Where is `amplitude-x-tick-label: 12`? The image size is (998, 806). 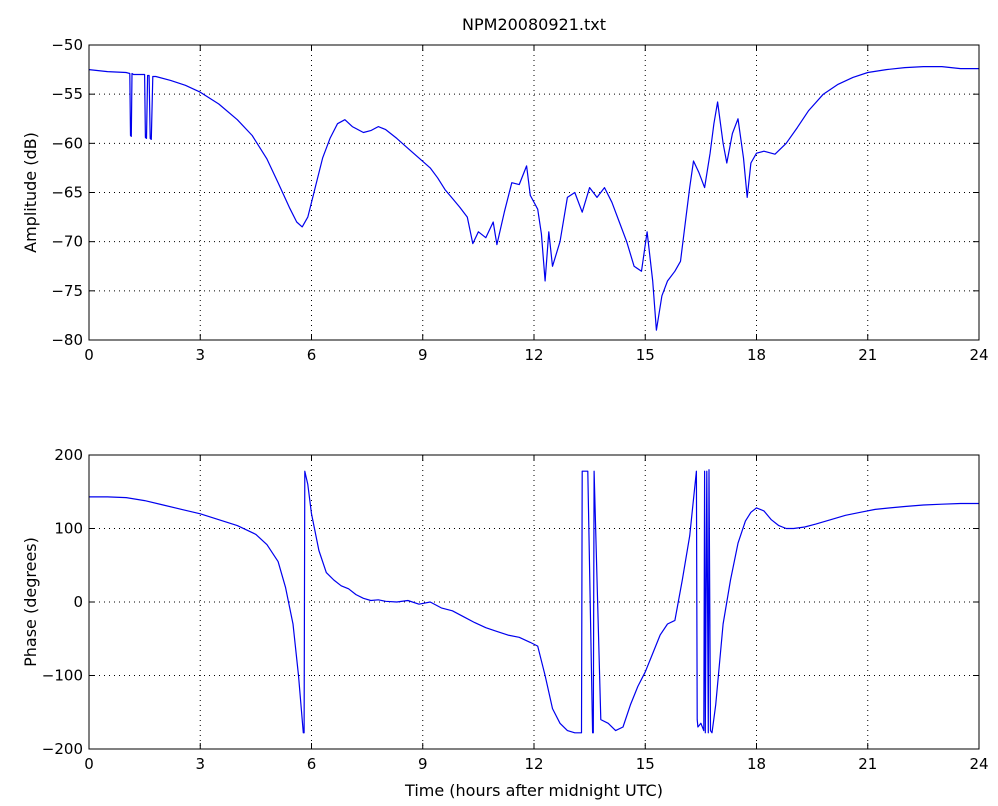 amplitude-x-tick-label: 12 is located at coordinates (533, 355).